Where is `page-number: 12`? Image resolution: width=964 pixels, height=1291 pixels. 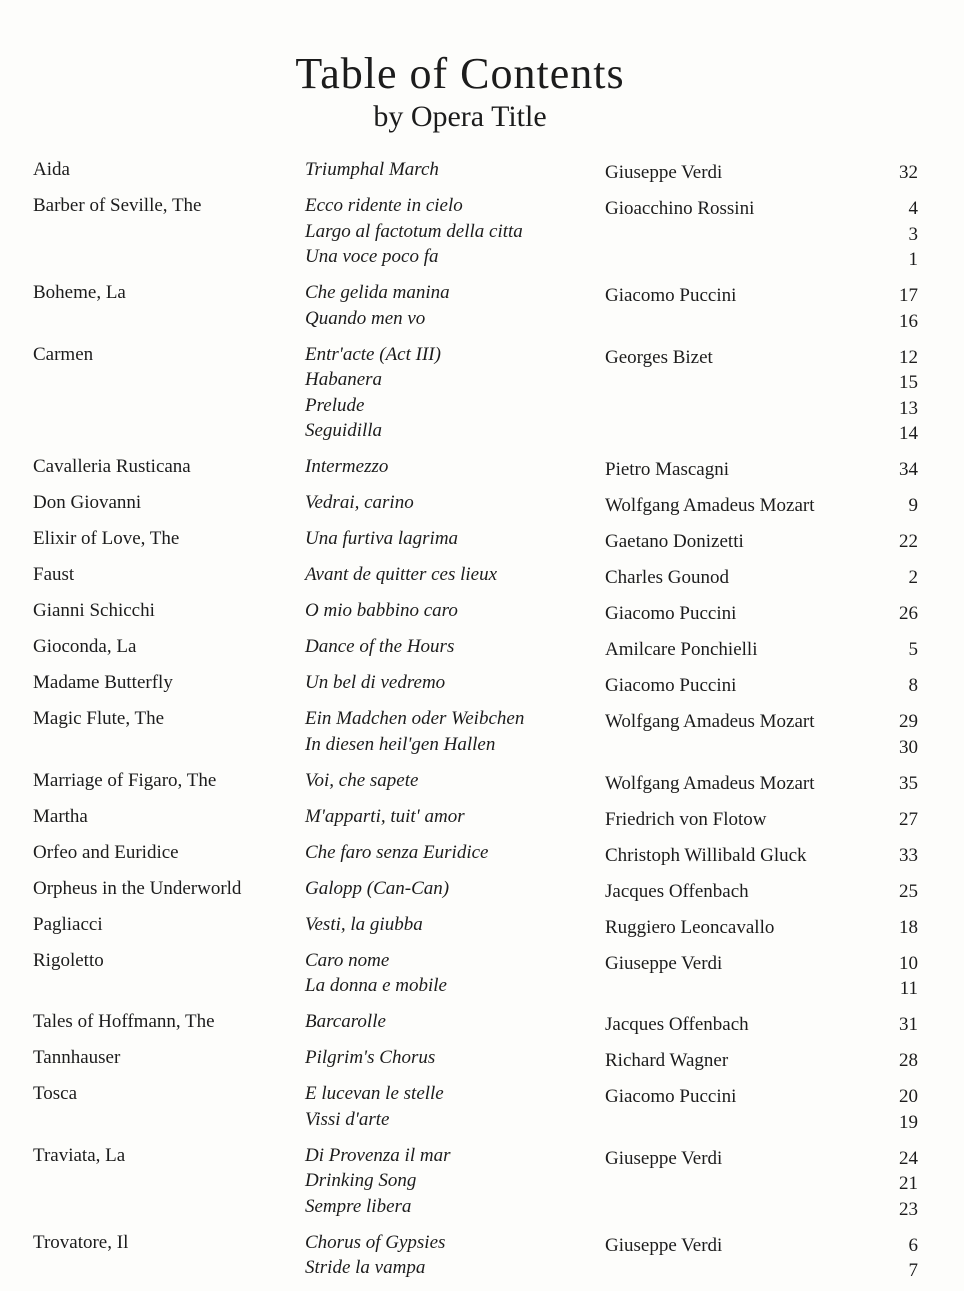
page-number: 12 is located at coordinates (908, 357).